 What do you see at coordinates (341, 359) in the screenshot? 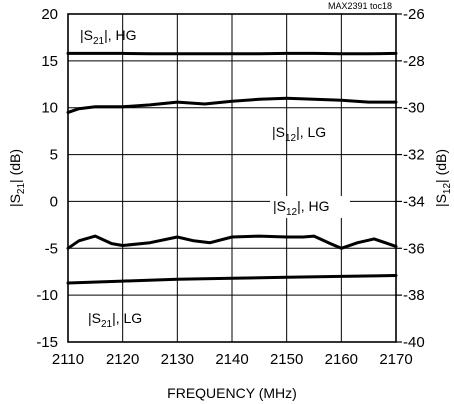
I see `x-tick-label: 2160` at bounding box center [341, 359].